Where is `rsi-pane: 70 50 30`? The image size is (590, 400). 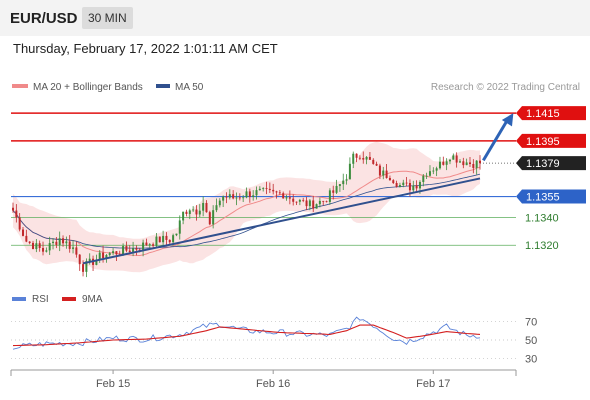 rsi-pane: 70 50 30 is located at coordinates (274, 341).